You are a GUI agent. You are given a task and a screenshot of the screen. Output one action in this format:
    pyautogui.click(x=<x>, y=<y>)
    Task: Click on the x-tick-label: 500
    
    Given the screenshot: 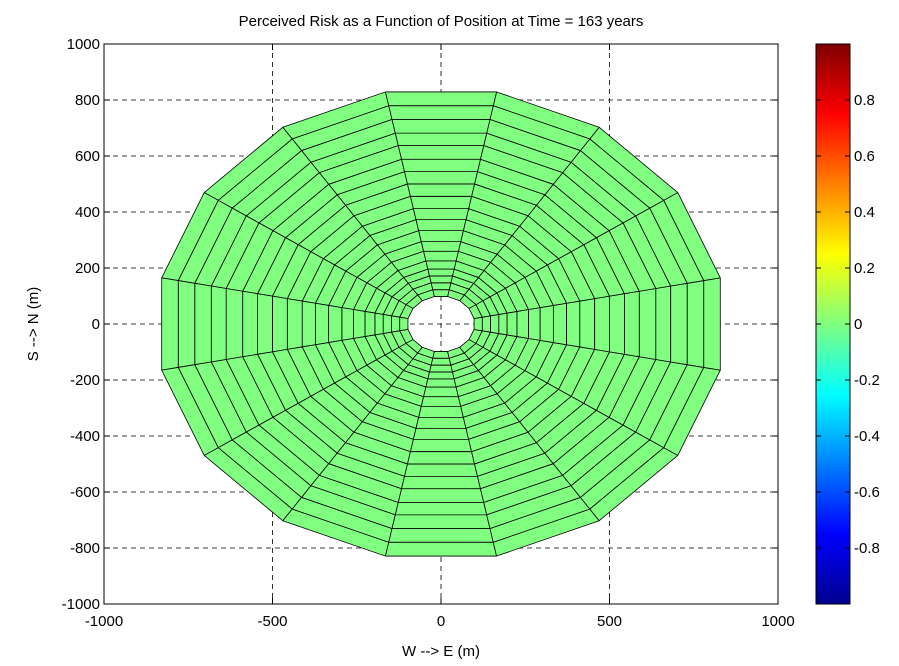 What is the action you would take?
    pyautogui.click(x=609, y=621)
    